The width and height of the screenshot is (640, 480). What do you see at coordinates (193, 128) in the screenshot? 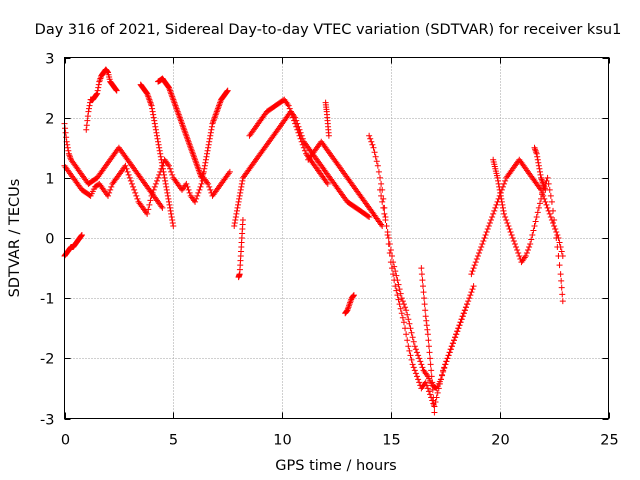
I see `series-track-e` at bounding box center [193, 128].